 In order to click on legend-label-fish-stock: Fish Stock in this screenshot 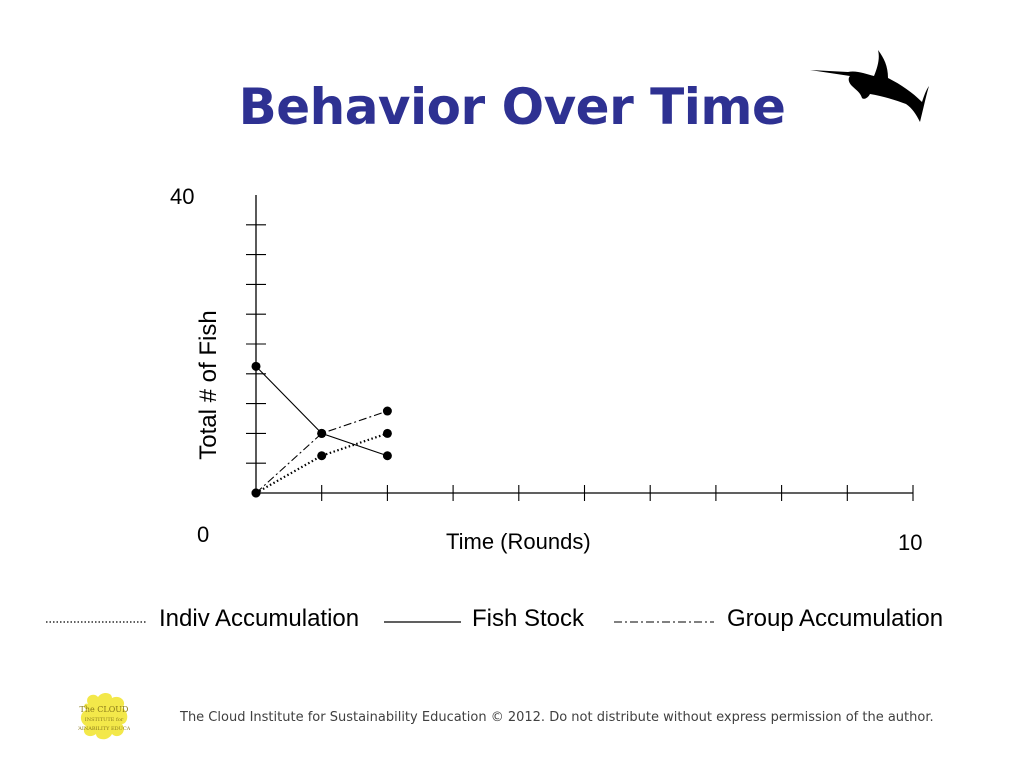, I will do `click(528, 618)`.